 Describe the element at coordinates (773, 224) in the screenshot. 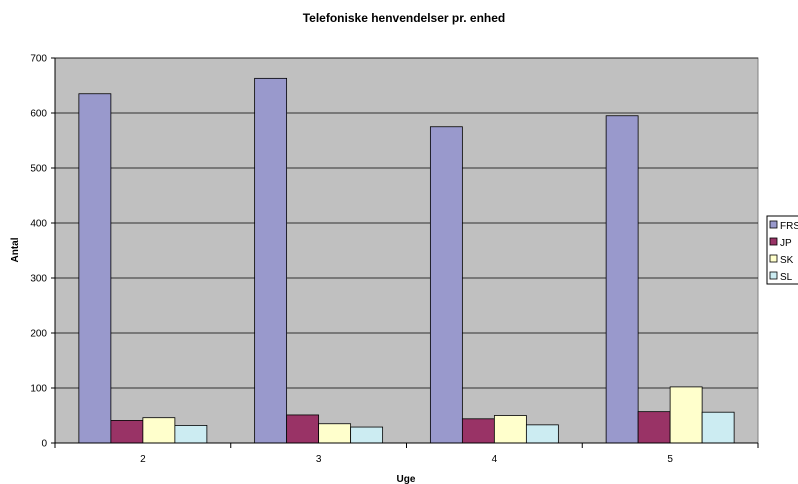

I see `legend-swatch-frs` at that location.